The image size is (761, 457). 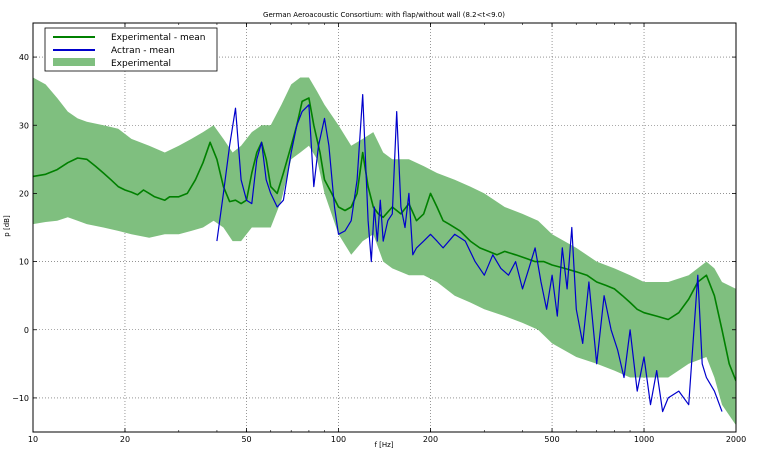 I want to click on y-tick-label: 30, so click(x=24, y=125).